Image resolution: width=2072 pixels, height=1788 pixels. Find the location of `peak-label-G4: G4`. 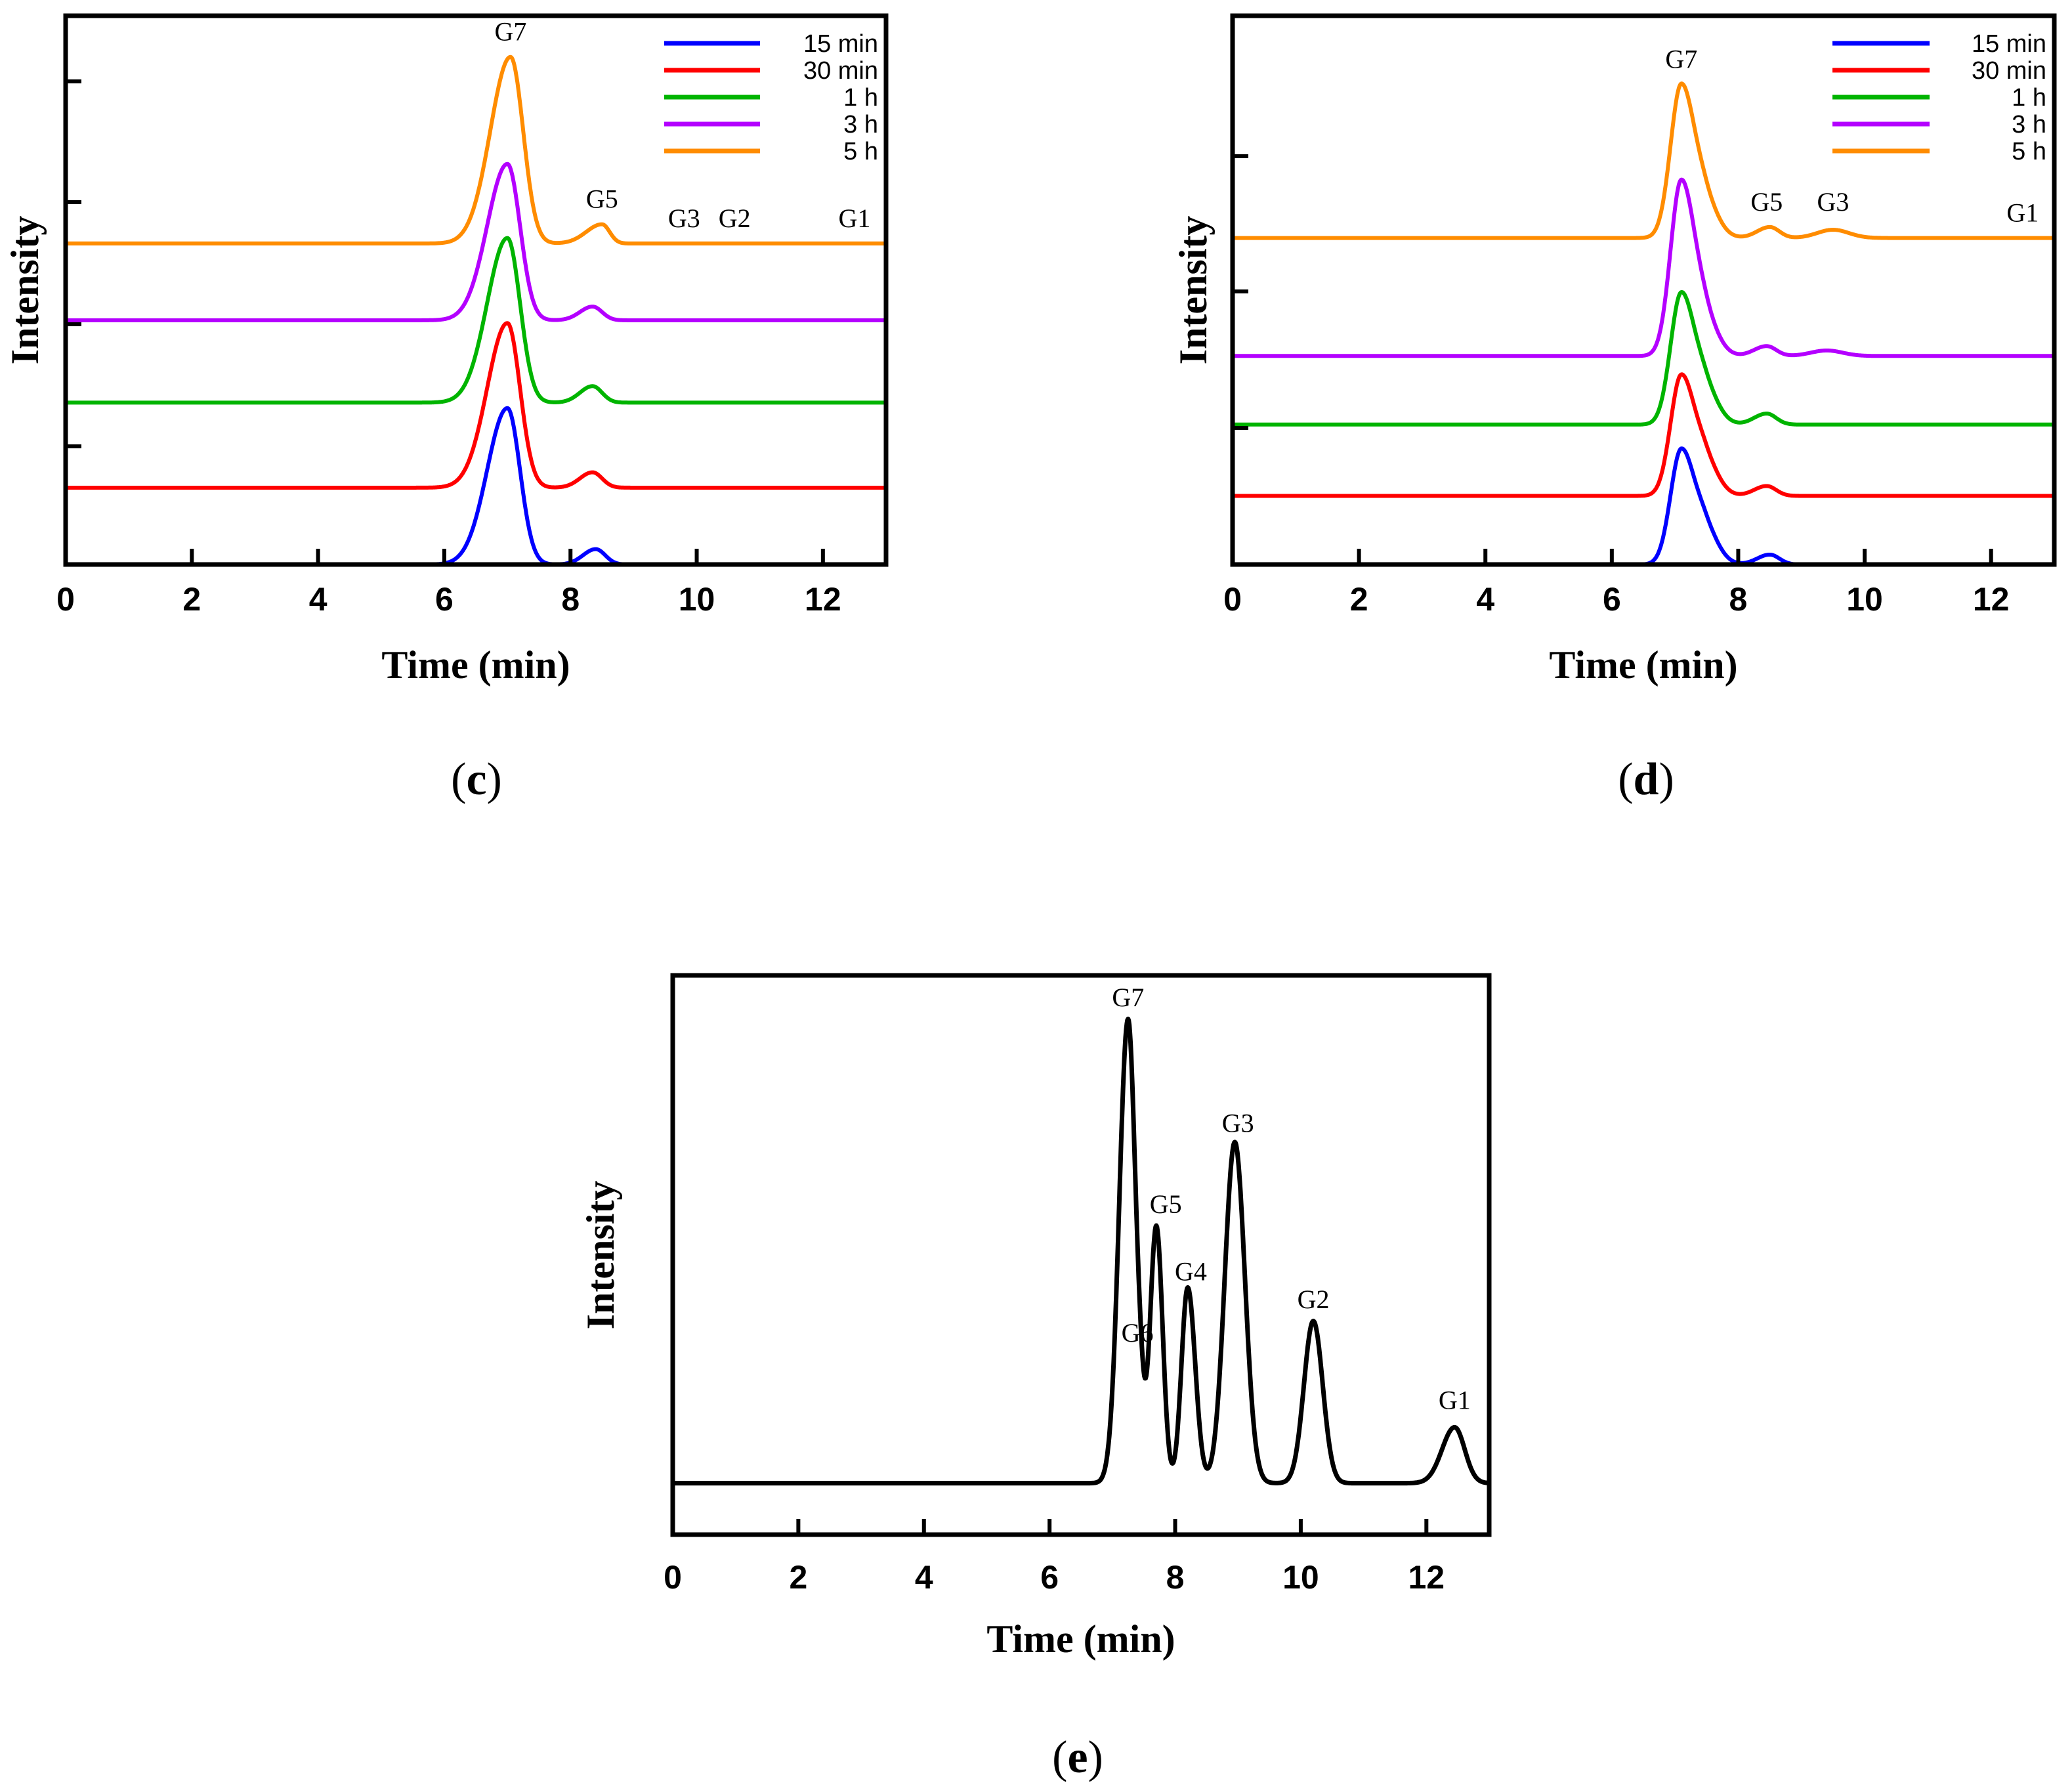

peak-label-G4: G4 is located at coordinates (1191, 1271).